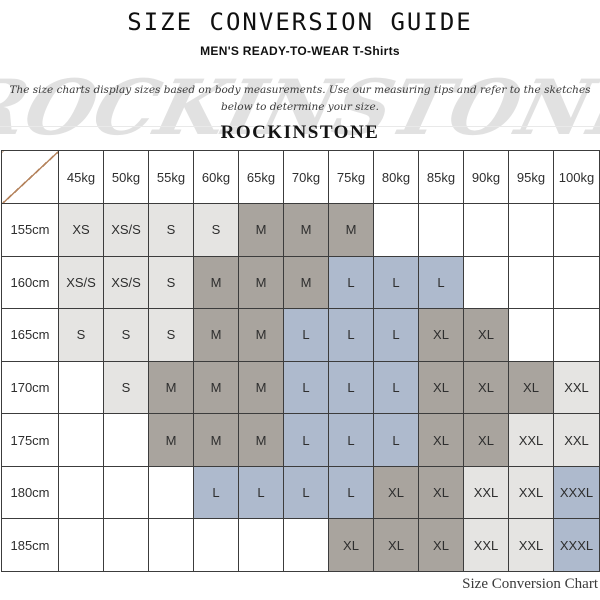 The height and width of the screenshot is (600, 600). What do you see at coordinates (306, 177) in the screenshot?
I see `weight-column-header: 70kg` at bounding box center [306, 177].